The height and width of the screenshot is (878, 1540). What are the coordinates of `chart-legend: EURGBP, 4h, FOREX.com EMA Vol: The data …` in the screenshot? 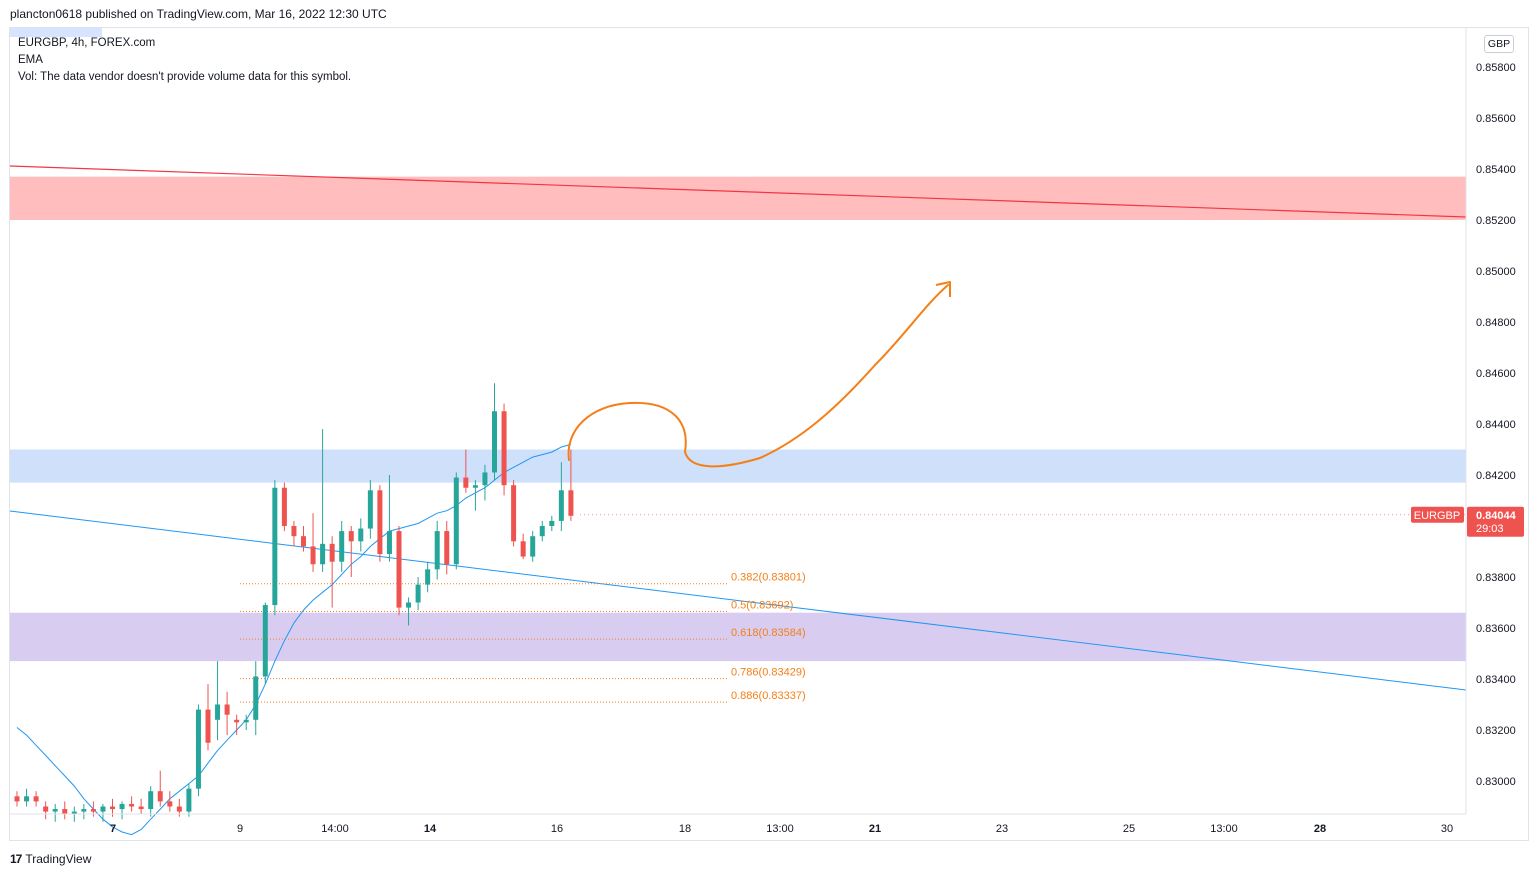 It's located at (184, 60).